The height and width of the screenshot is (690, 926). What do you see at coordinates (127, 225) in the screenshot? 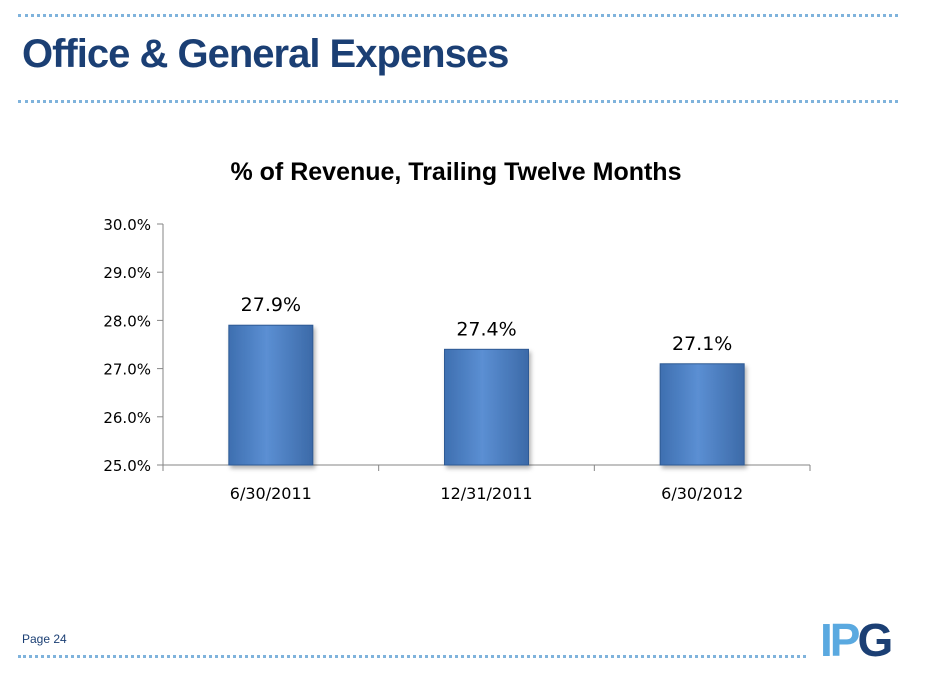
I see `y-tick-label: 30.0%` at bounding box center [127, 225].